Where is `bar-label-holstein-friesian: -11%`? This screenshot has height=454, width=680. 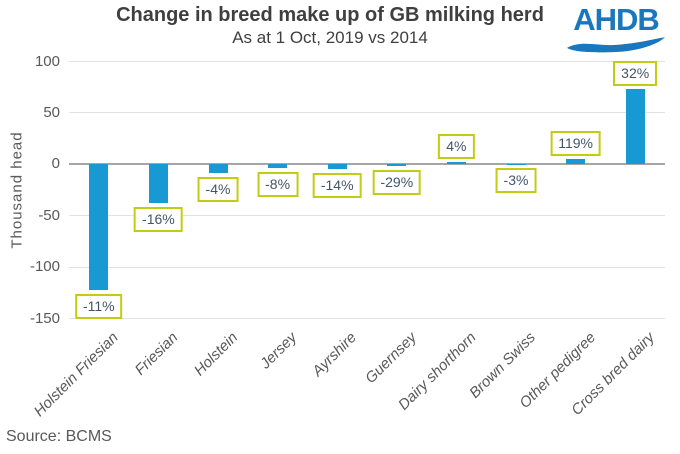
bar-label-holstein-friesian: -11% is located at coordinates (98, 307).